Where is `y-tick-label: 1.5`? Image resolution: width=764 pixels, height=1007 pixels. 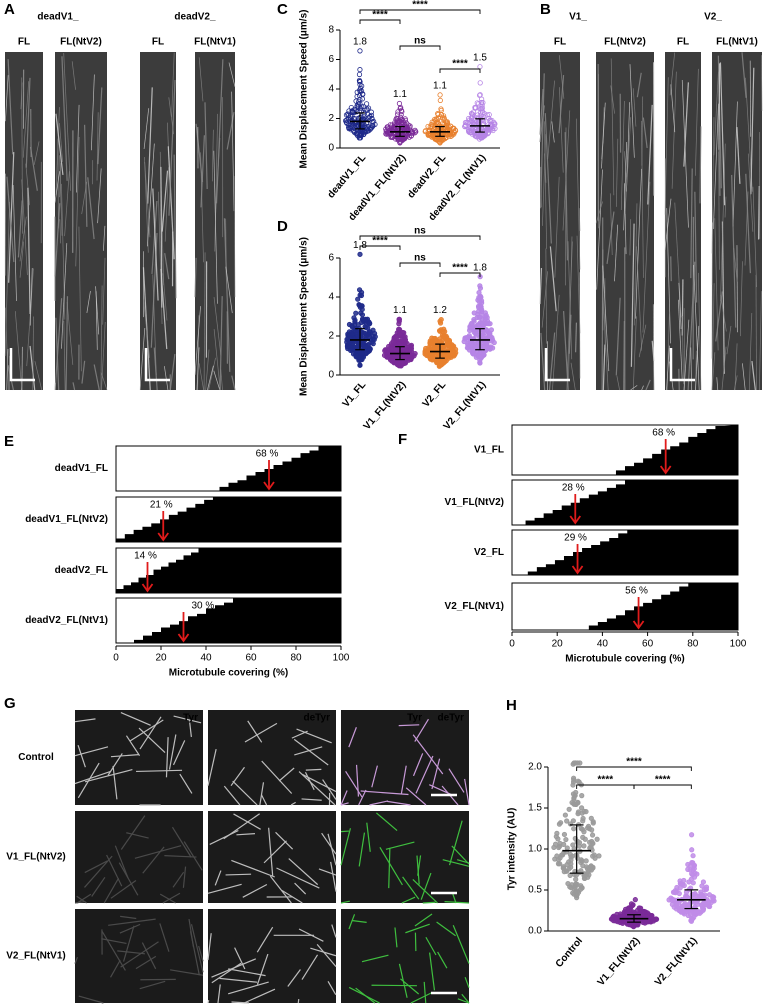 y-tick-label: 1.5 is located at coordinates (535, 808).